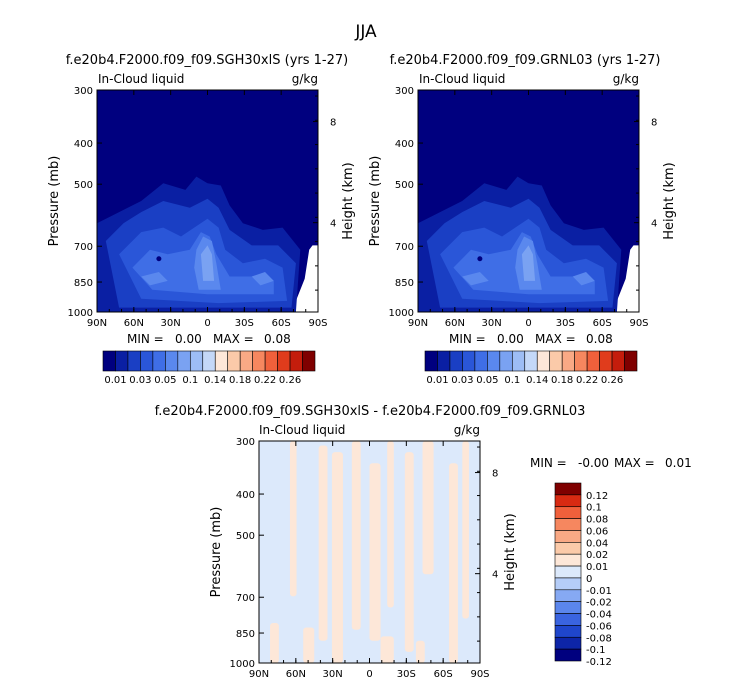  I want to click on panel-3-ylabel: Pressure (mb), so click(216, 552).